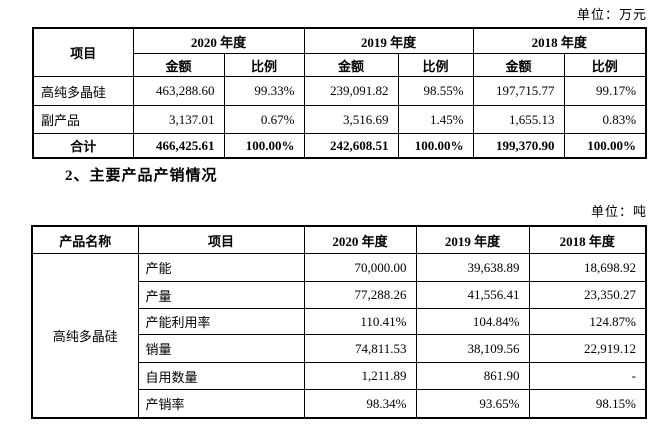 The height and width of the screenshot is (430, 659). What do you see at coordinates (587, 348) in the screenshot?
I see `table-cell: 22,919.12` at bounding box center [587, 348].